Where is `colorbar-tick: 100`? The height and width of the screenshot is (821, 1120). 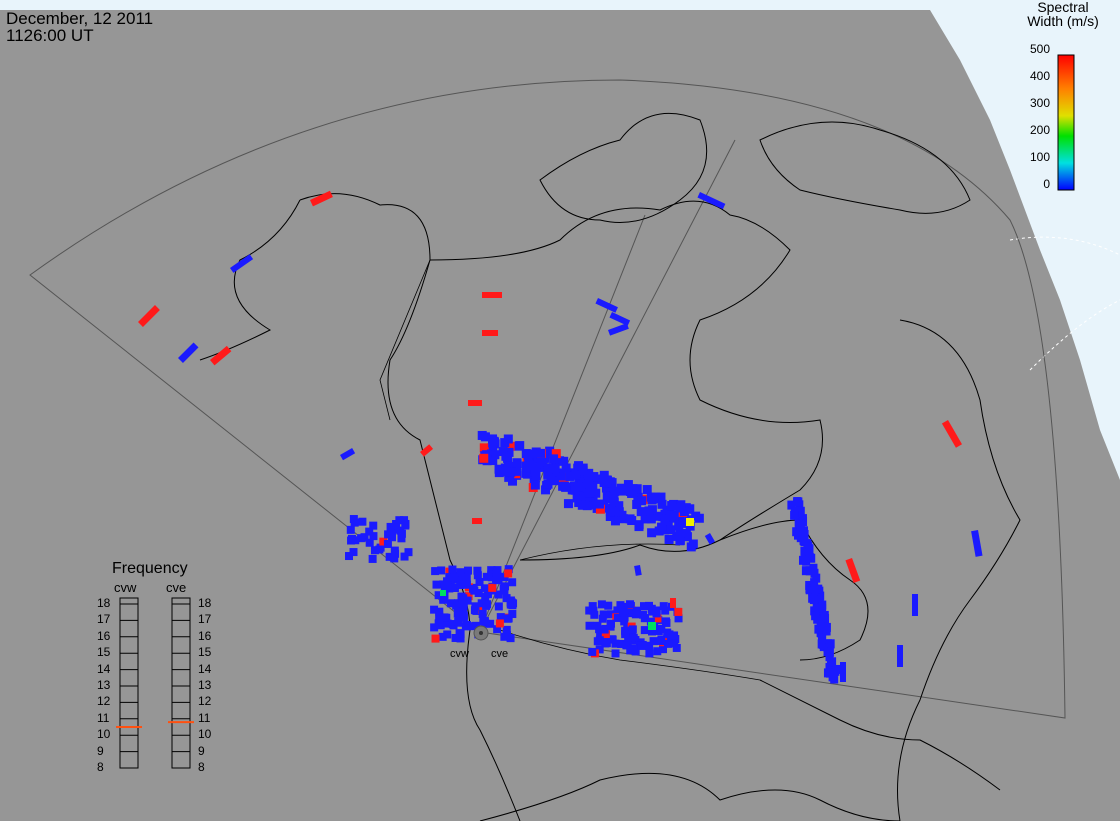
colorbar-tick: 100 is located at coordinates (1039, 157).